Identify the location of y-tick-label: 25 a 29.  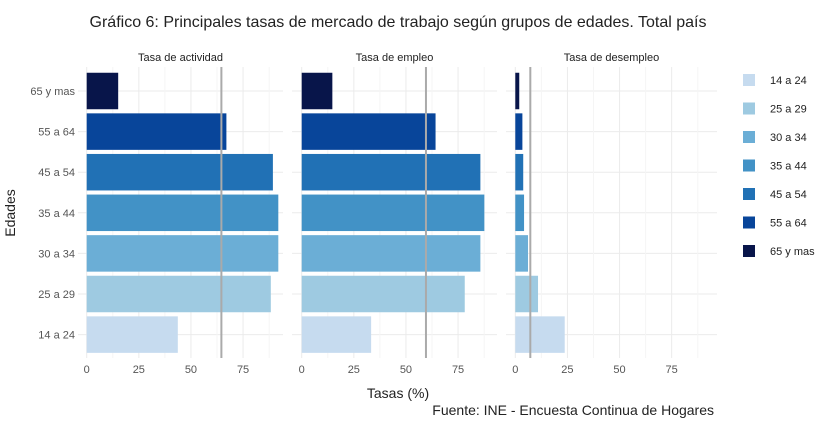
(56, 295).